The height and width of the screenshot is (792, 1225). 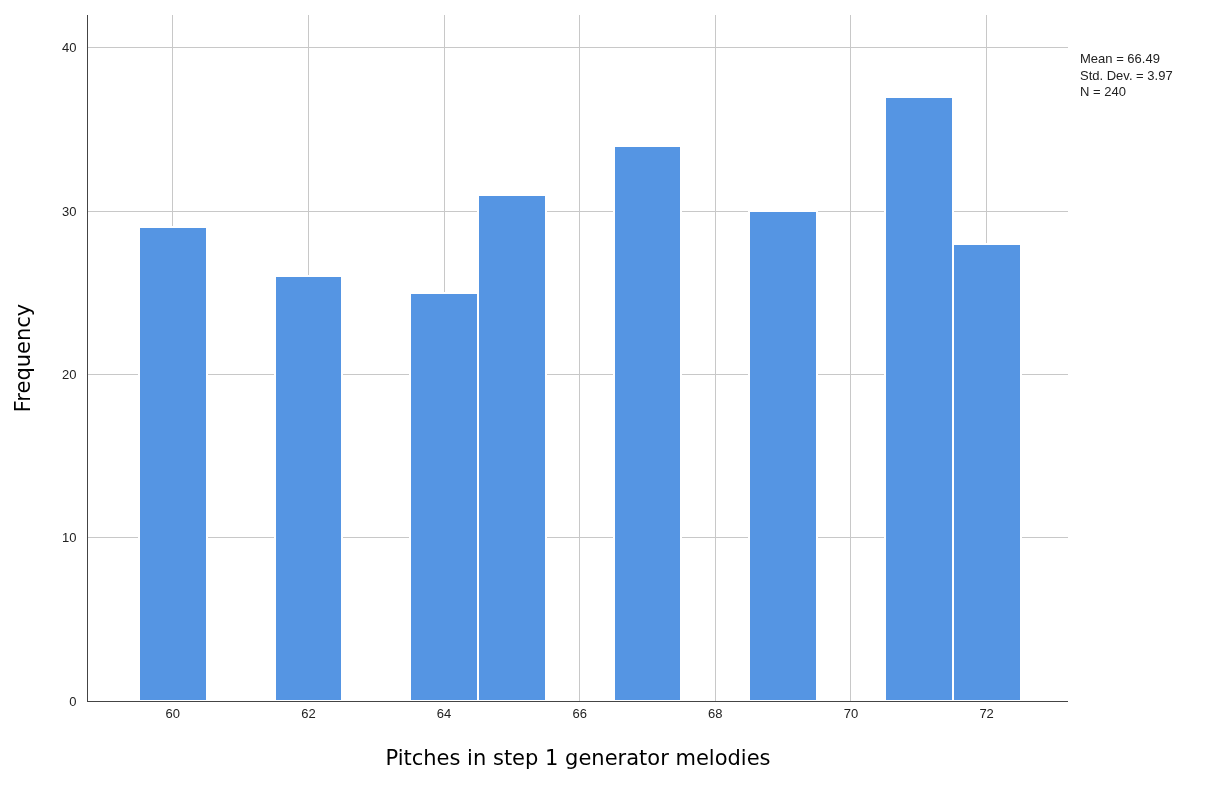 I want to click on x-axis-title: Pitches in step 1 generator melodies, so click(x=578, y=757).